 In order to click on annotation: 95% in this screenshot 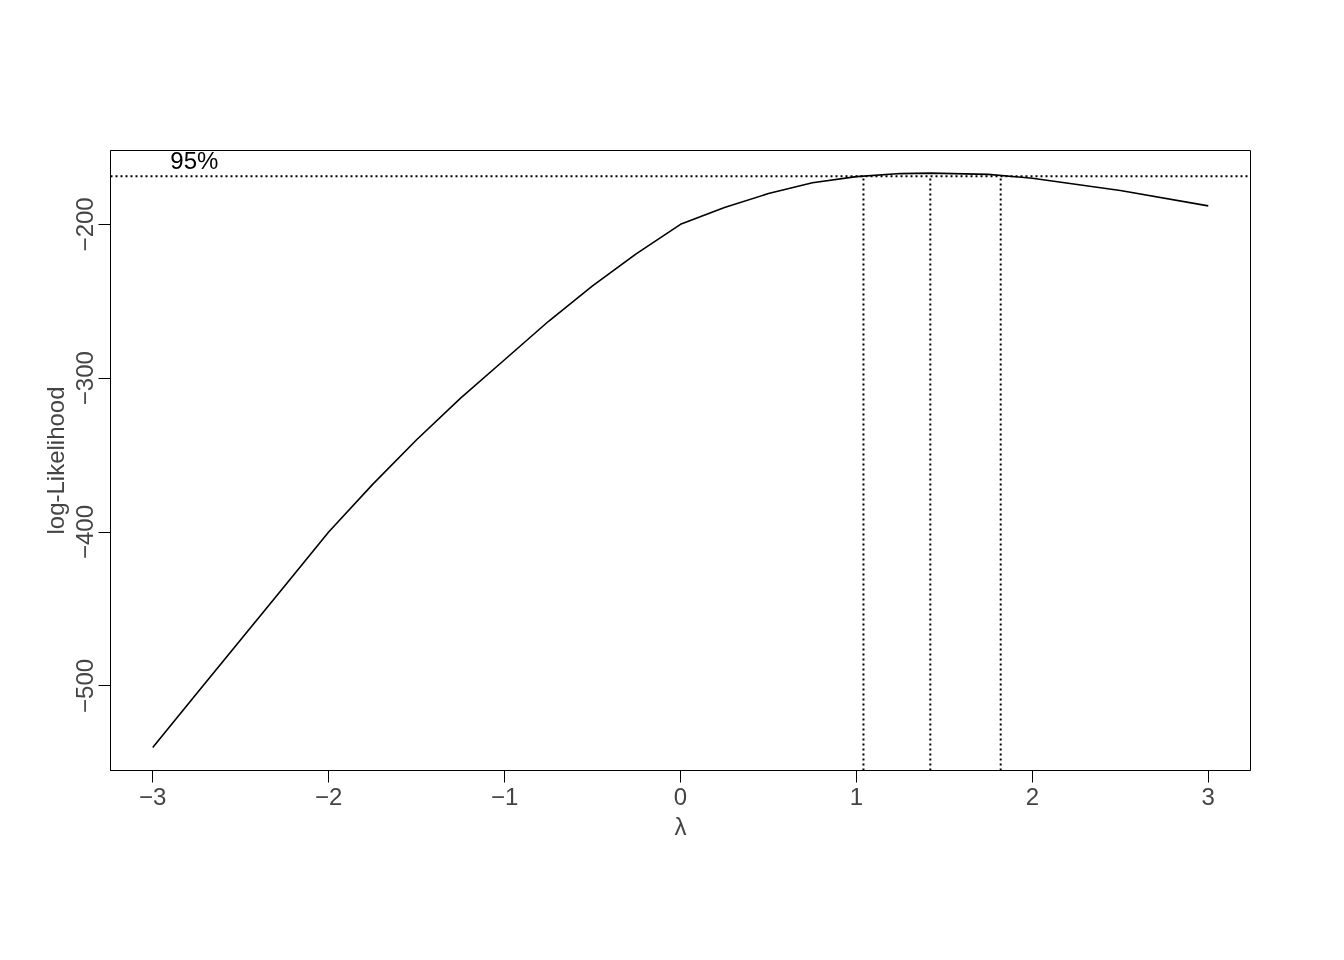, I will do `click(194, 161)`.